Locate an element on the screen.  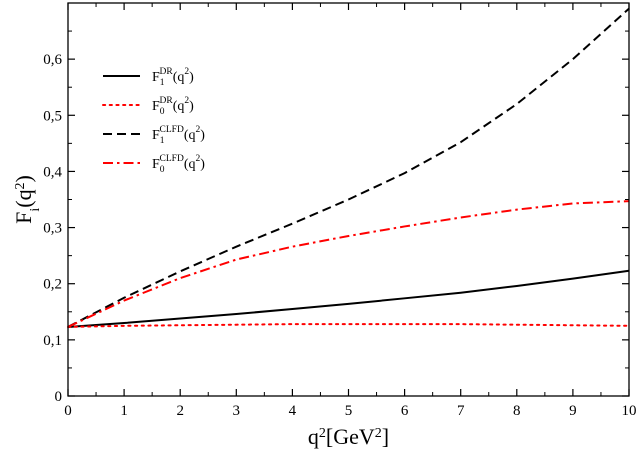
y-axis-title-sub: i is located at coordinates (35, 210).